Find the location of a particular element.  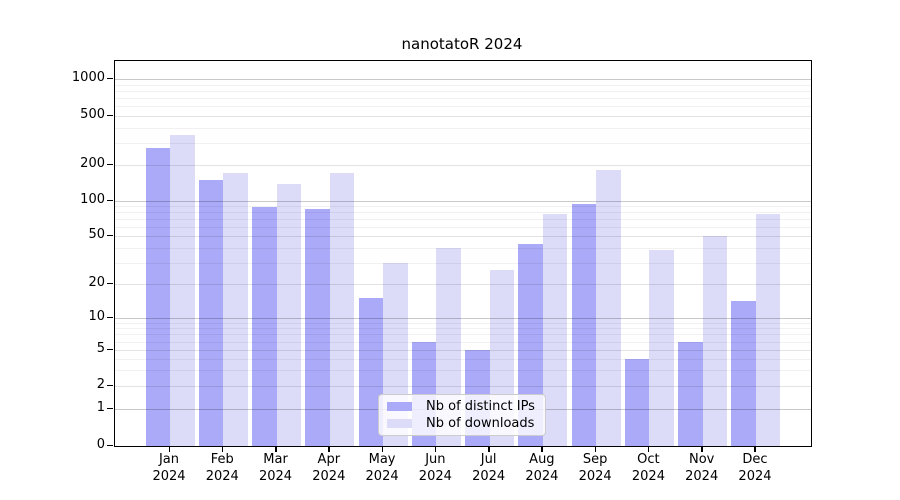

y-tick-label-500: 500 is located at coordinates (92, 114).